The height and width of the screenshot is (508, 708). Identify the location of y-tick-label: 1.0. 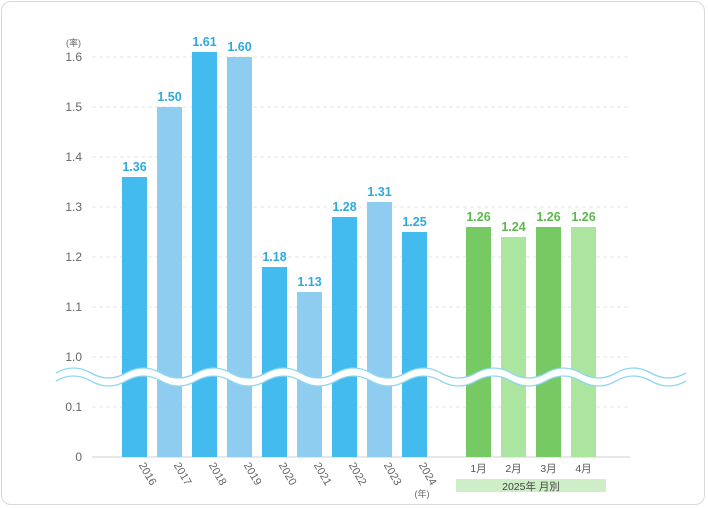
(73, 357).